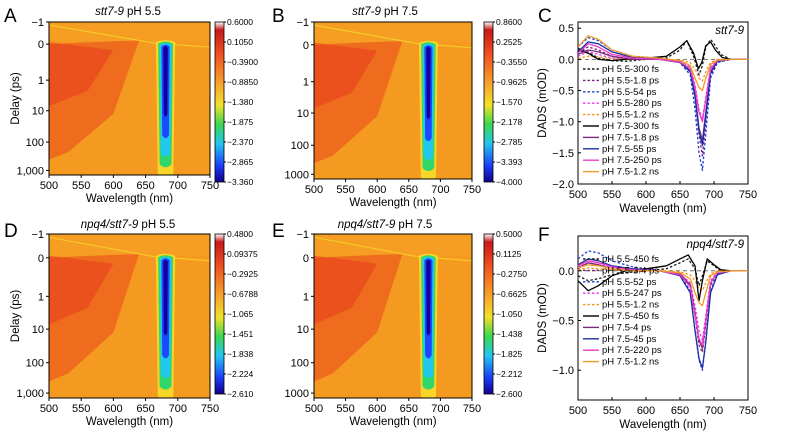 The image size is (800, 438). What do you see at coordinates (278, 231) in the screenshot?
I see `panel-label: E` at bounding box center [278, 231].